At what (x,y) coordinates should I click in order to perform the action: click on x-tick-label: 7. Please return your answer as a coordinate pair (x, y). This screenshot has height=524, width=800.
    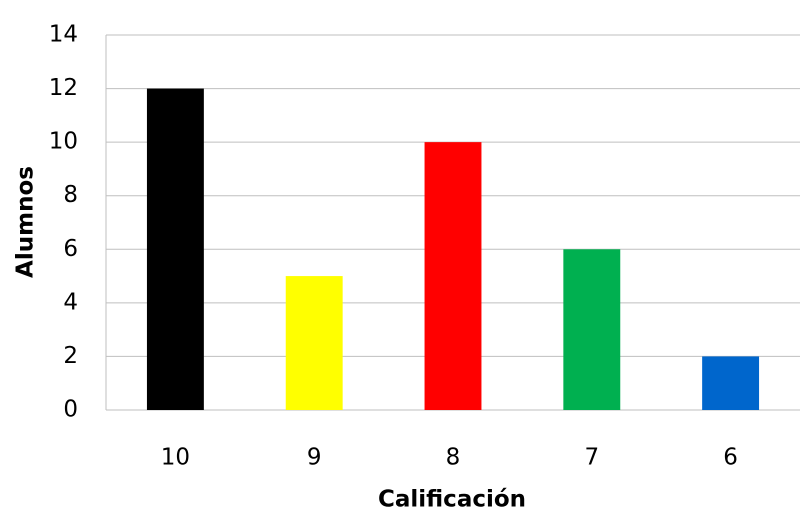
    Looking at the image, I should click on (591, 458).